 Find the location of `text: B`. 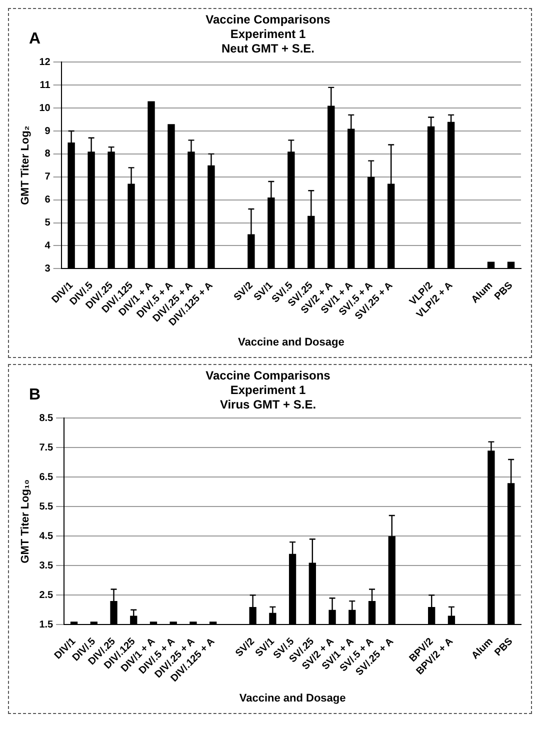

text: B is located at coordinates (35, 395).